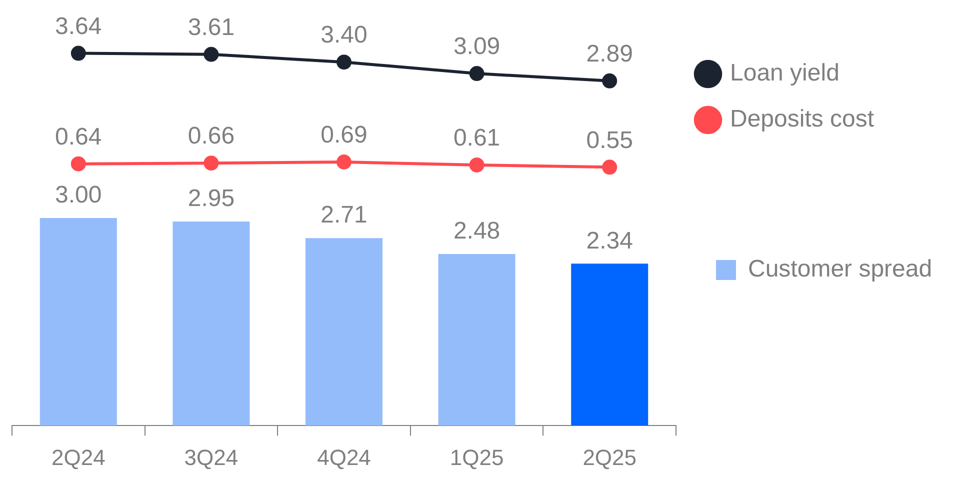 Image resolution: width=965 pixels, height=486 pixels. Describe the element at coordinates (802, 119) in the screenshot. I see `legend-label: Deposits cost` at that location.